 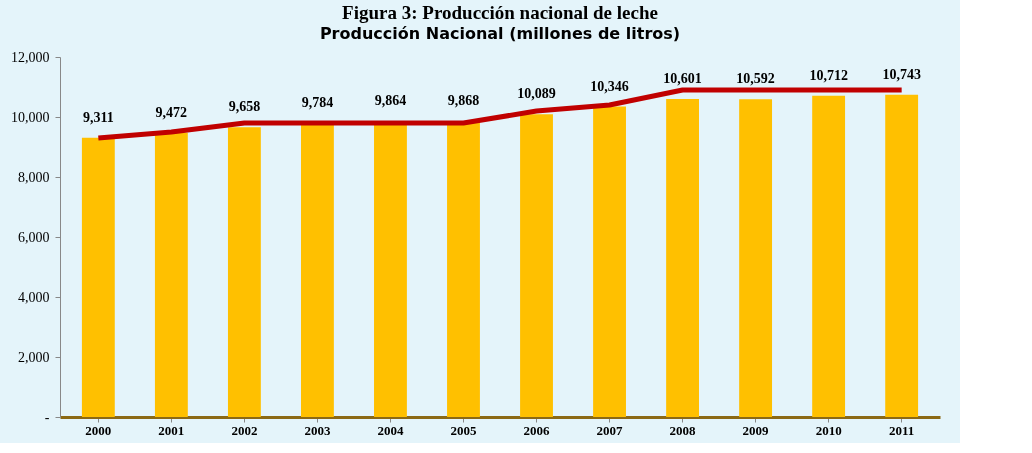 What do you see at coordinates (537, 430) in the screenshot?
I see `x-tick-label: 2006` at bounding box center [537, 430].